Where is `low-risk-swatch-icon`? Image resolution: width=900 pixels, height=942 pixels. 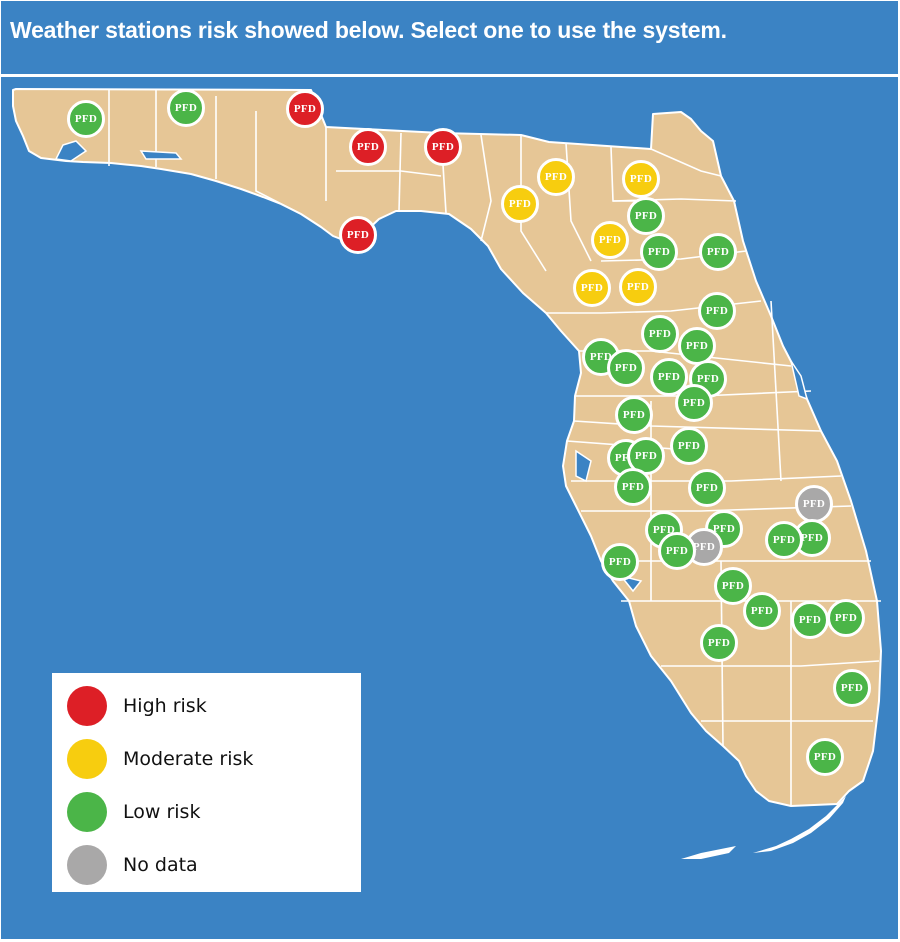
low-risk-swatch-icon is located at coordinates (87, 812).